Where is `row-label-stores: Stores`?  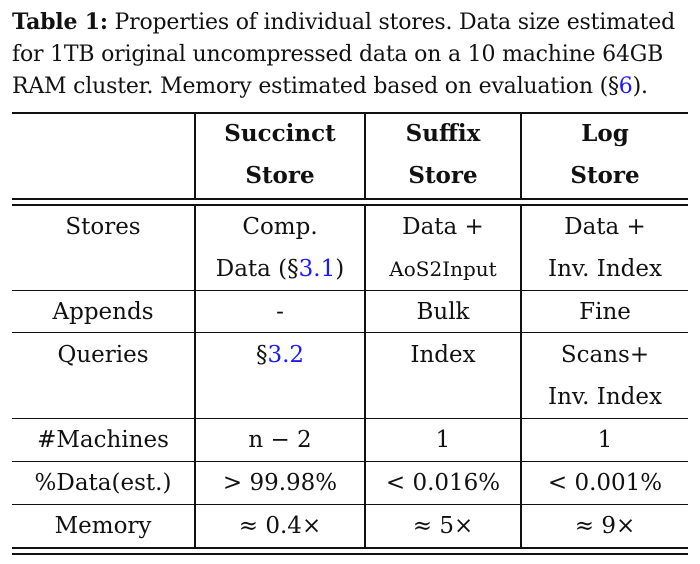
row-label-stores: Stores is located at coordinates (103, 227).